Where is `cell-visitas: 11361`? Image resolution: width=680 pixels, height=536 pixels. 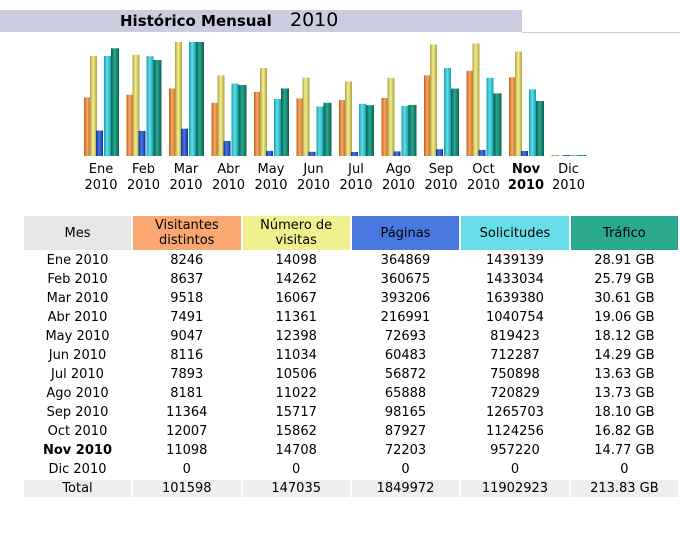
cell-visitas: 11361 is located at coordinates (296, 317).